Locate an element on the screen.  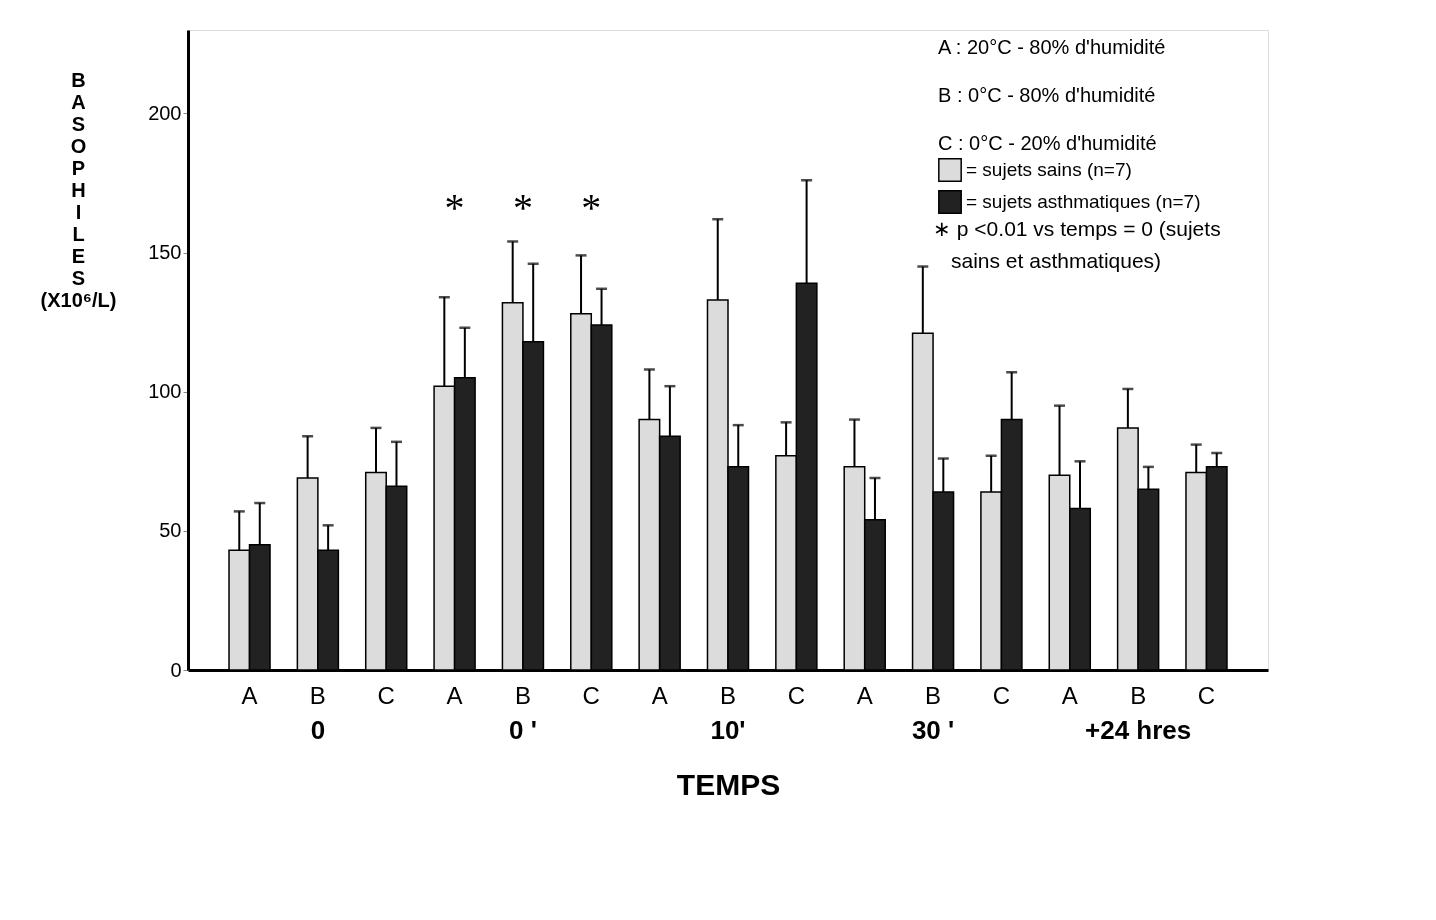
annotation: A : 20°C - 80% d'humidité is located at coordinates (1052, 47).